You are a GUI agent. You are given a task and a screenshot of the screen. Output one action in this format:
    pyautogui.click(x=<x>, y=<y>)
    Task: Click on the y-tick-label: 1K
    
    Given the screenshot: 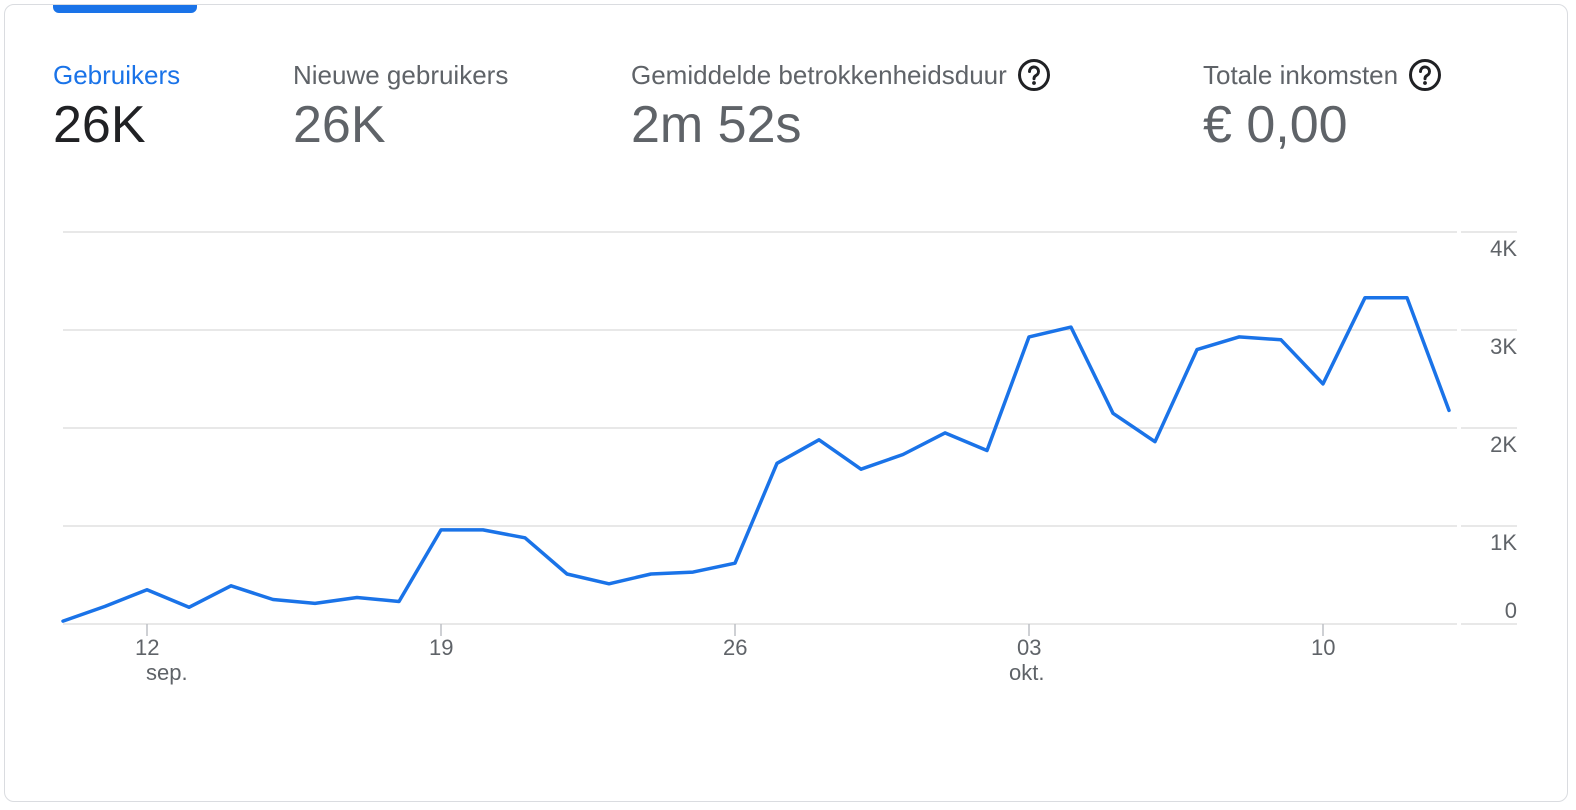 What is the action you would take?
    pyautogui.click(x=1503, y=542)
    